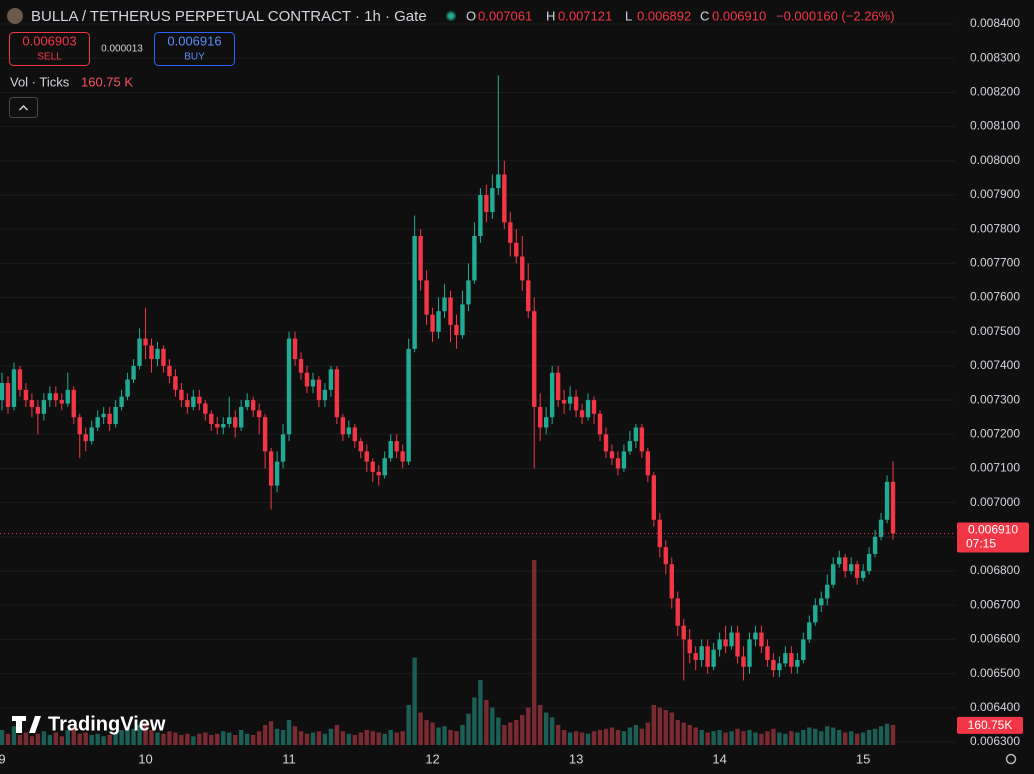 The width and height of the screenshot is (1034, 774). I want to click on ohlc-value: 0.006892, so click(664, 15).